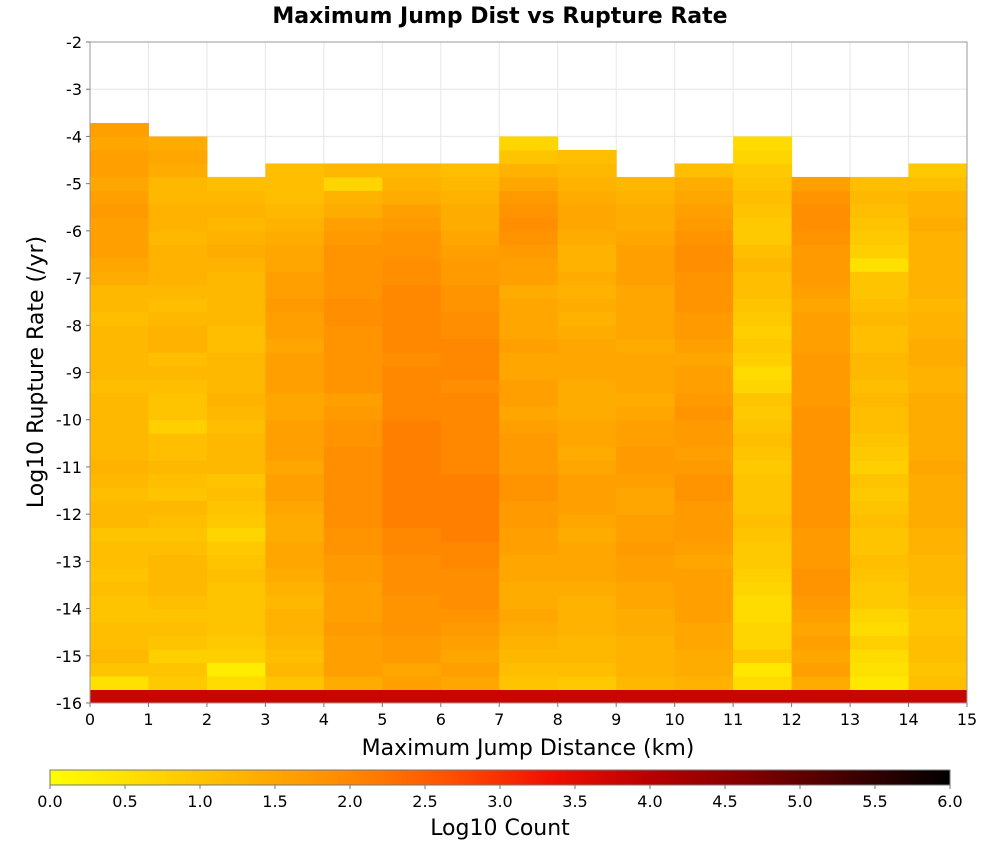 The image size is (1000, 850). What do you see at coordinates (69, 609) in the screenshot?
I see `y-tick-label: -14` at bounding box center [69, 609].